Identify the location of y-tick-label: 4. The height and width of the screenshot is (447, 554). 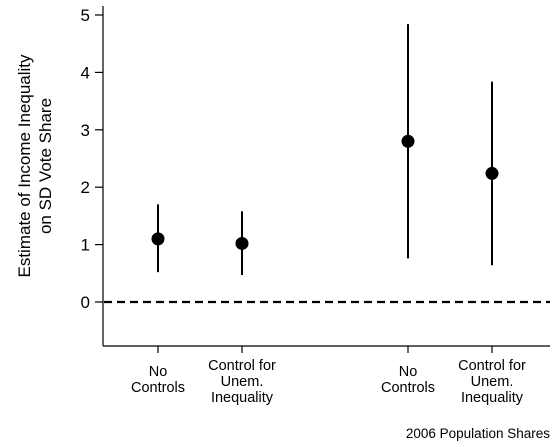
(85, 72).